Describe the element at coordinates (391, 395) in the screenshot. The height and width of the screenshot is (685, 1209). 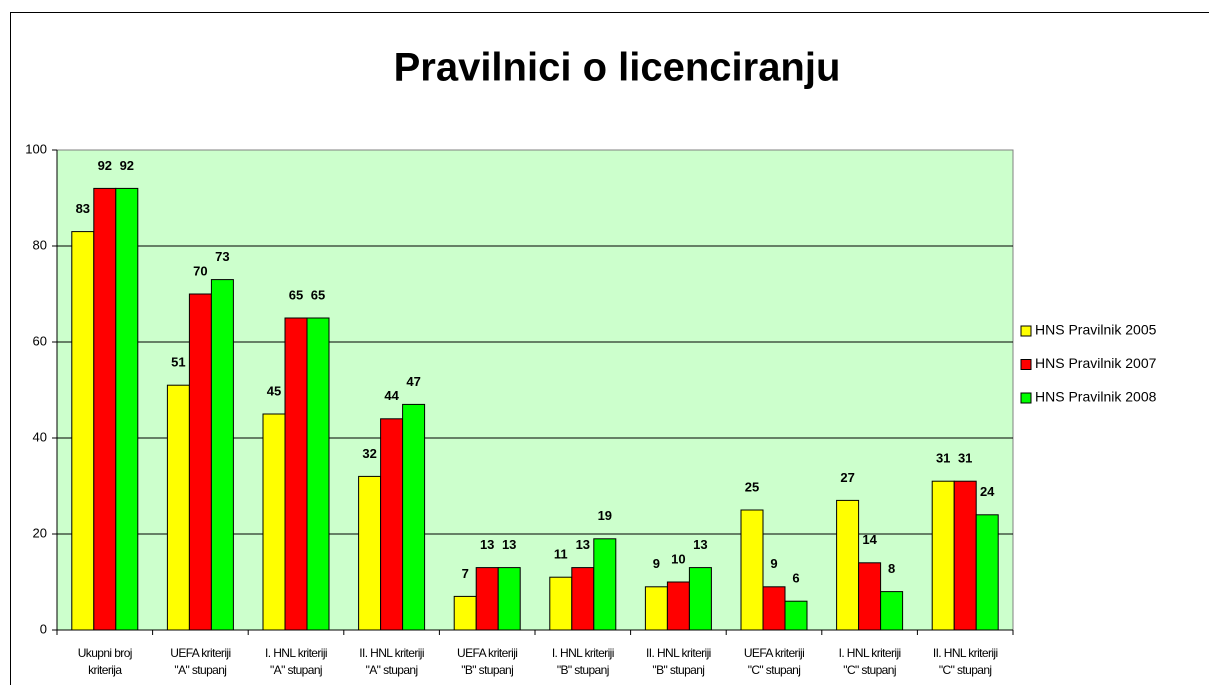
I see `value-label: 44` at that location.